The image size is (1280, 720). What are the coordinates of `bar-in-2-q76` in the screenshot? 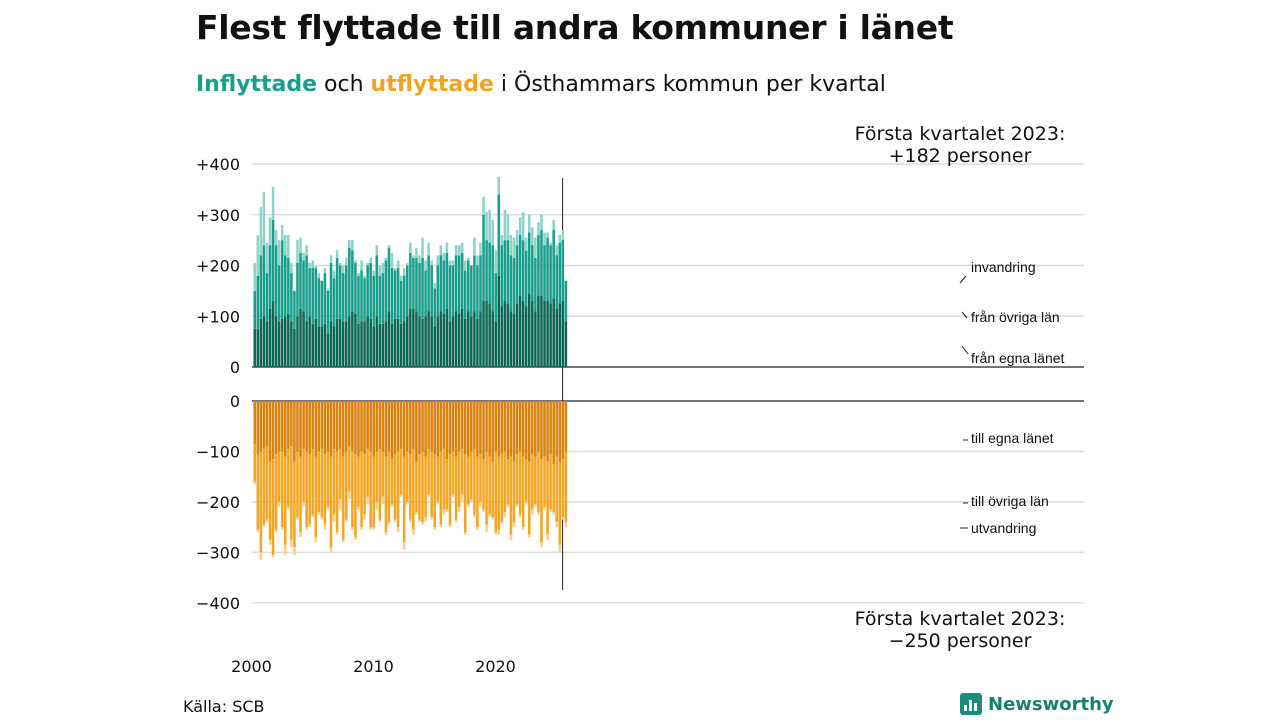 It's located at (486, 226).